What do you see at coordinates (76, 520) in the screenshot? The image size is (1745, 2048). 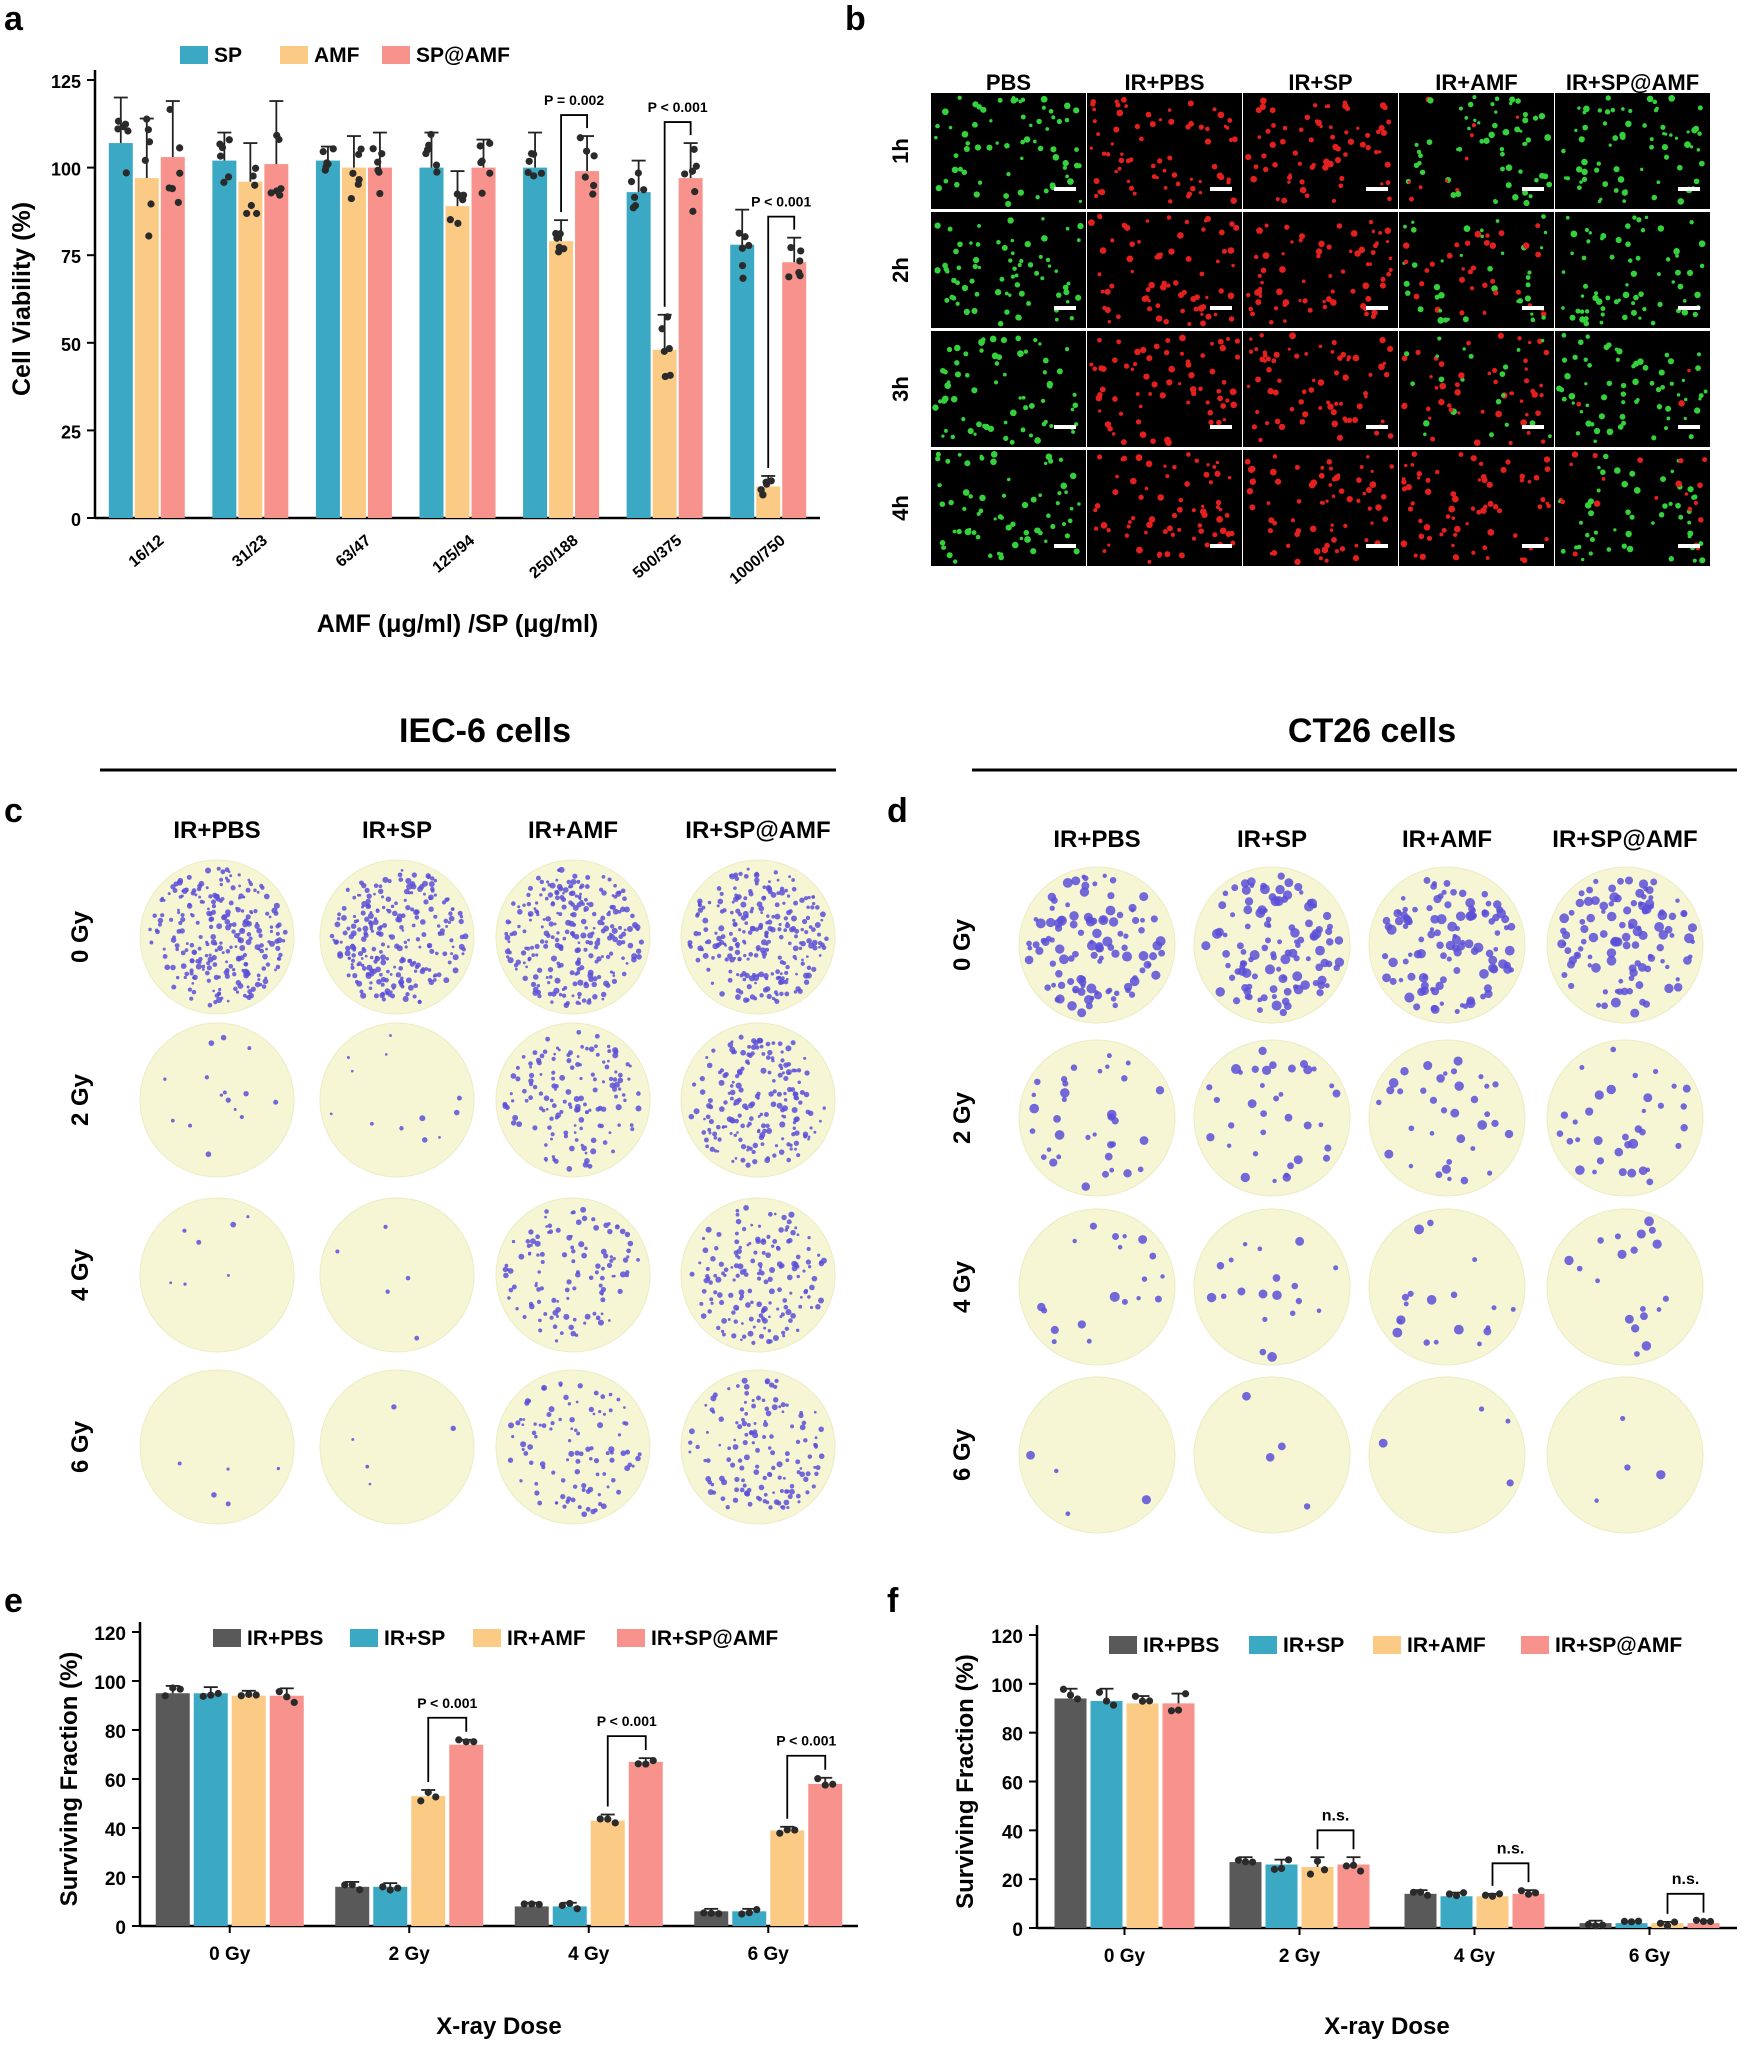 I see `y-tick-label: 0` at bounding box center [76, 520].